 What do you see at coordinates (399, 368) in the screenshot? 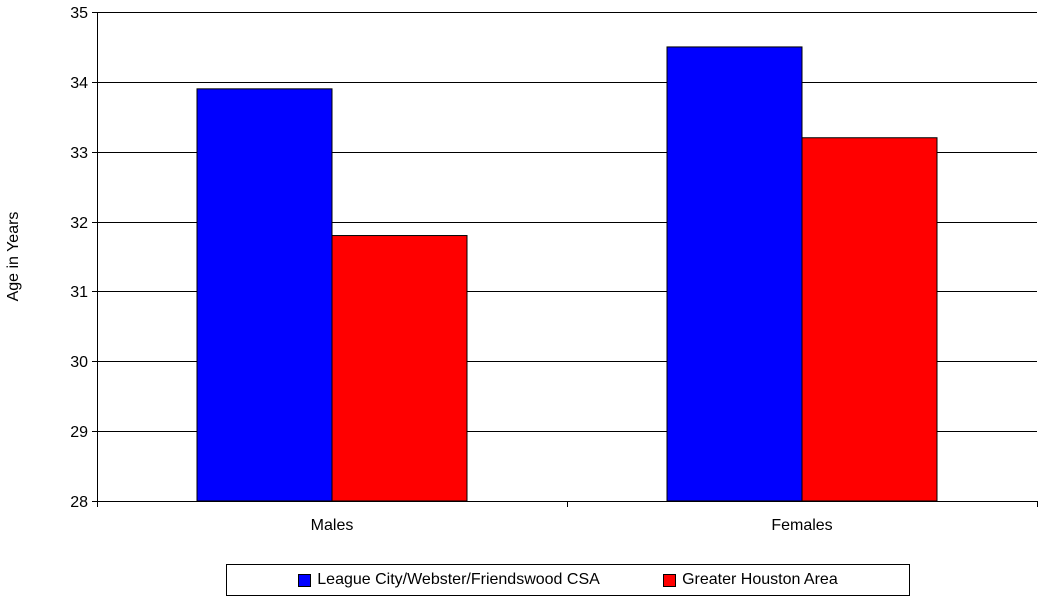
I see `bar-greater-houston-males` at bounding box center [399, 368].